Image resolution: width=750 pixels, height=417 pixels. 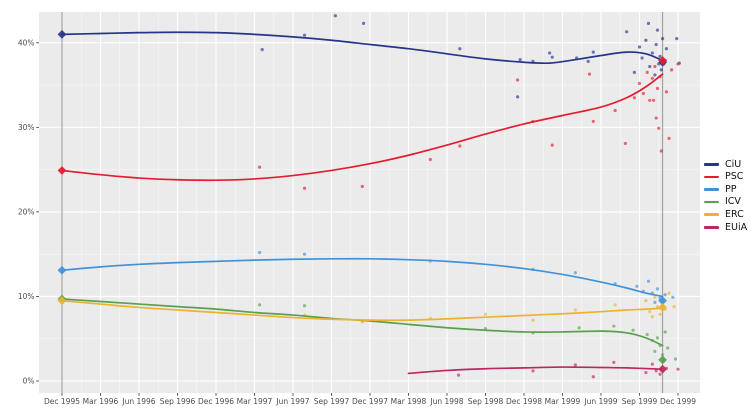 What do you see at coordinates (640, 401) in the screenshot?
I see `x-axis-label: Sep 1999` at bounding box center [640, 401].